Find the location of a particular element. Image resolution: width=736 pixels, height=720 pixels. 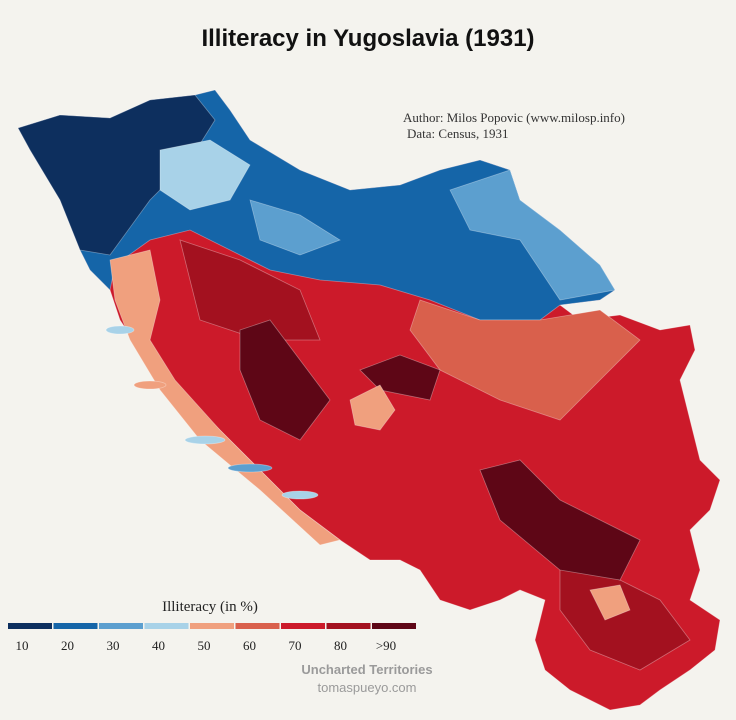

watermark-name: Uncharted Territories is located at coordinates (366, 669).